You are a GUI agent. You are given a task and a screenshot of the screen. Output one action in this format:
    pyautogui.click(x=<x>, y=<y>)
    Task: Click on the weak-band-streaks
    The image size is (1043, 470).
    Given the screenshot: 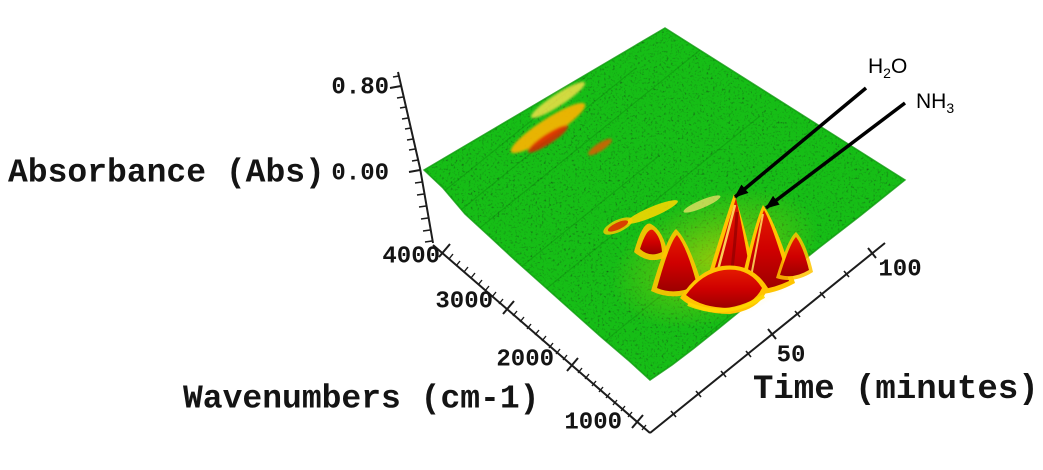 What is the action you would take?
    pyautogui.click(x=561, y=118)
    